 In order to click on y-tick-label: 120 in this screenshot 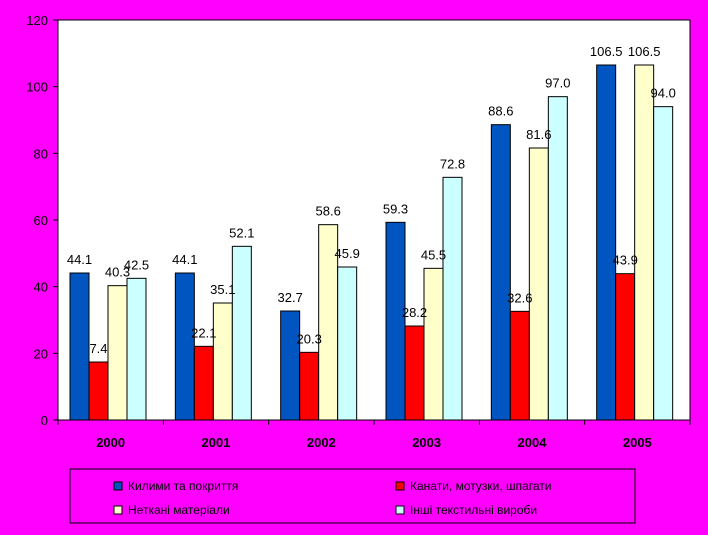, I will do `click(37, 20)`.